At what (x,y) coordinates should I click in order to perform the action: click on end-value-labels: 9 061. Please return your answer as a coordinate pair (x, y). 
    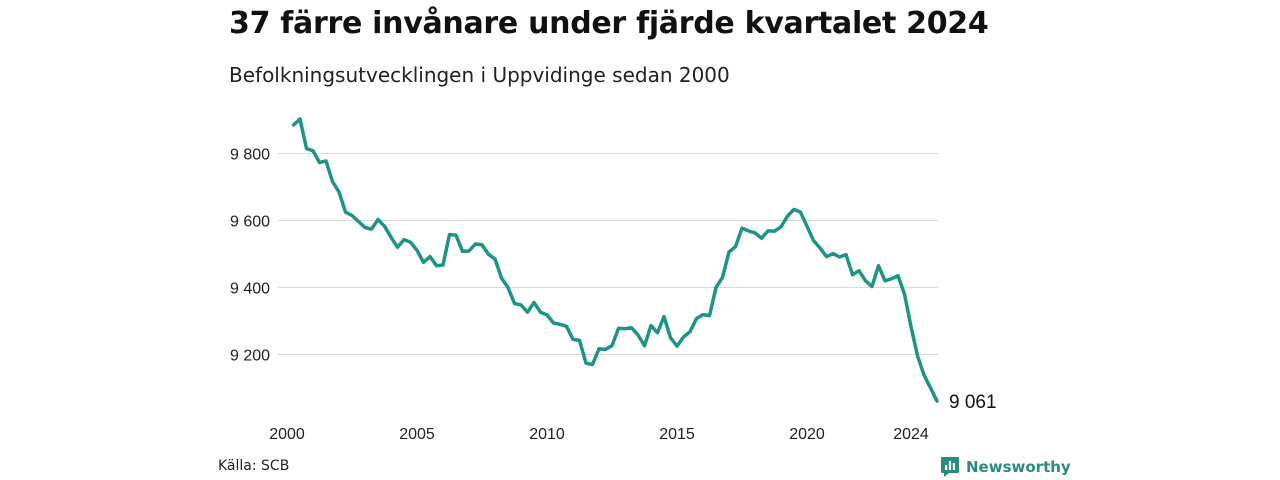
    Looking at the image, I should click on (973, 402).